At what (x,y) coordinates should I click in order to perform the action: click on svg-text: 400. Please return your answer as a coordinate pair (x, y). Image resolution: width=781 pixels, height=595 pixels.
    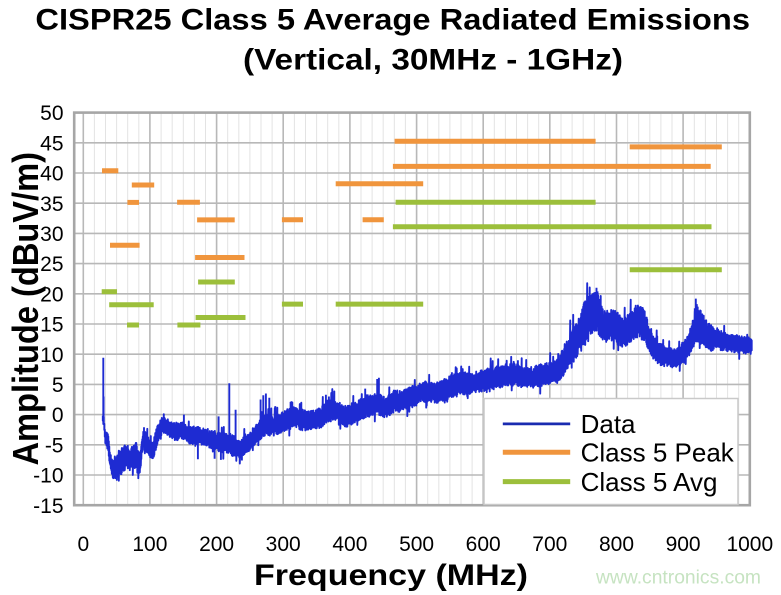
    Looking at the image, I should click on (349, 544).